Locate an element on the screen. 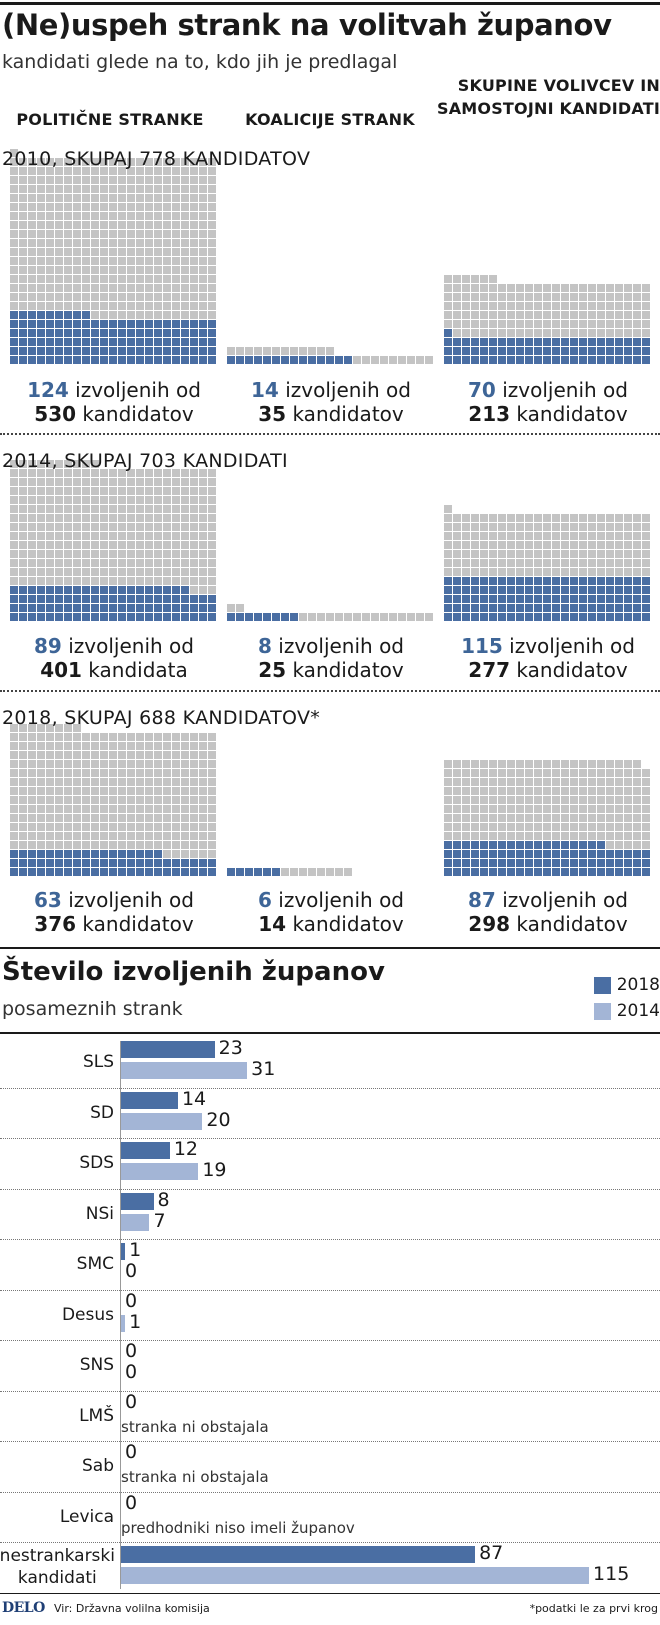 The image size is (660, 1625). candidate-count: 213 is located at coordinates (489, 414).